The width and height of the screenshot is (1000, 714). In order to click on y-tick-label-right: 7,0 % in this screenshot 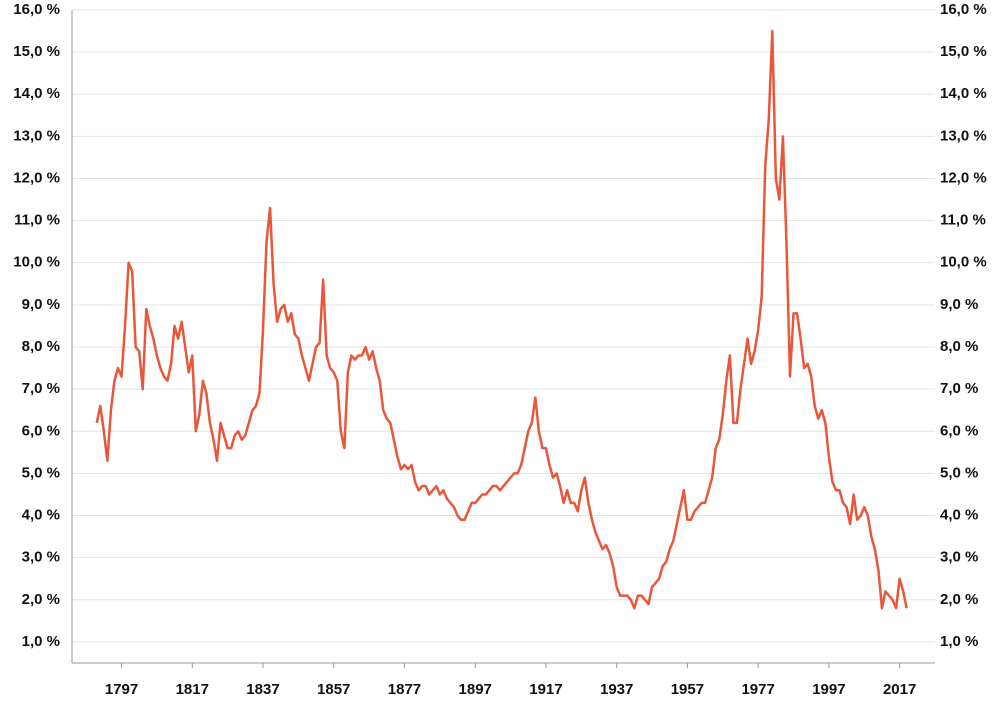, I will do `click(959, 388)`.